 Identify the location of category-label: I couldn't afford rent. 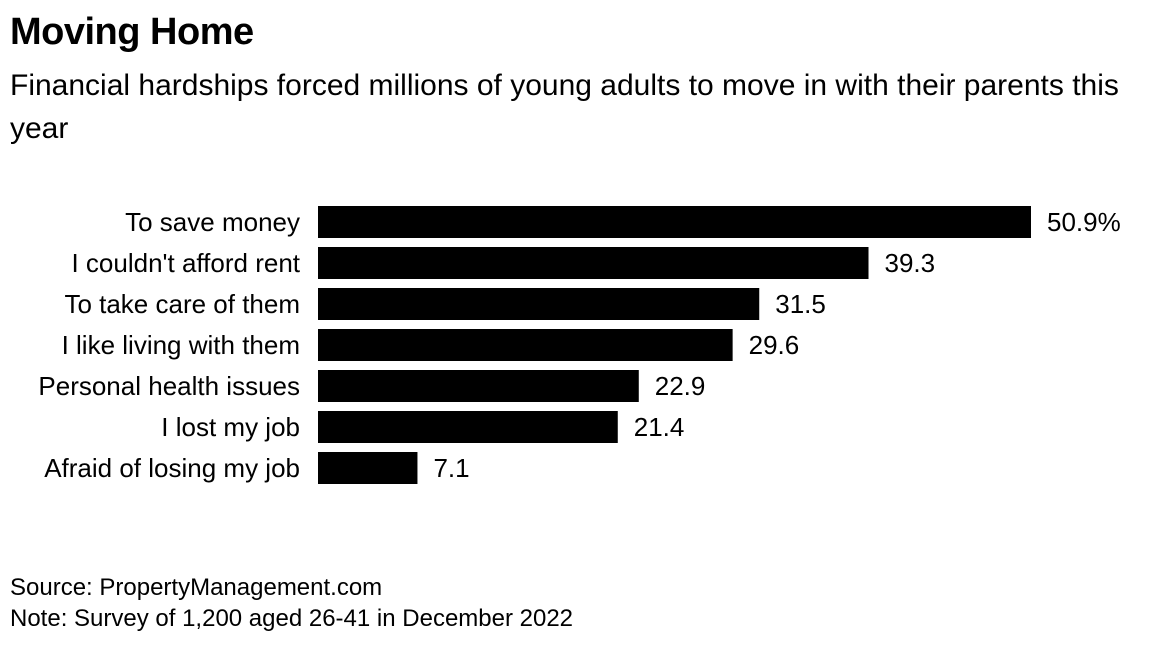
(185, 263).